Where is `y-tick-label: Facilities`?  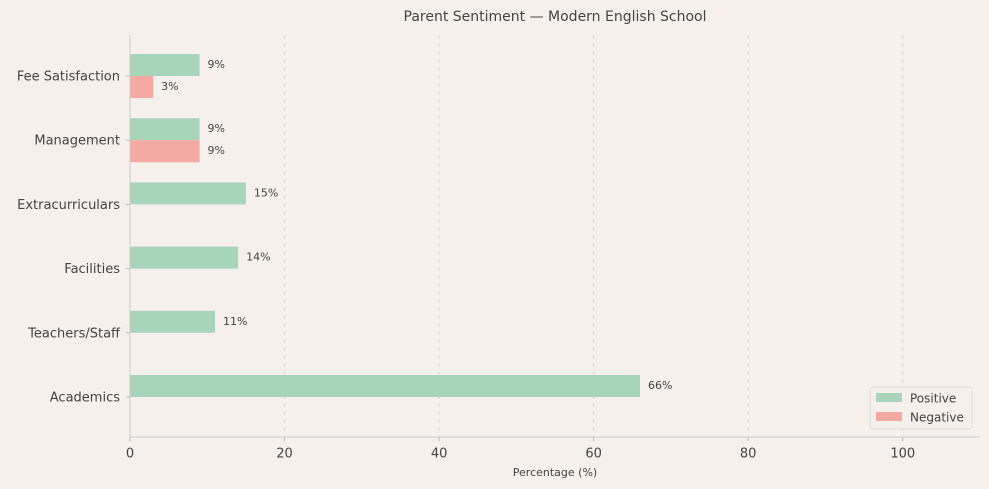
y-tick-label: Facilities is located at coordinates (92, 269).